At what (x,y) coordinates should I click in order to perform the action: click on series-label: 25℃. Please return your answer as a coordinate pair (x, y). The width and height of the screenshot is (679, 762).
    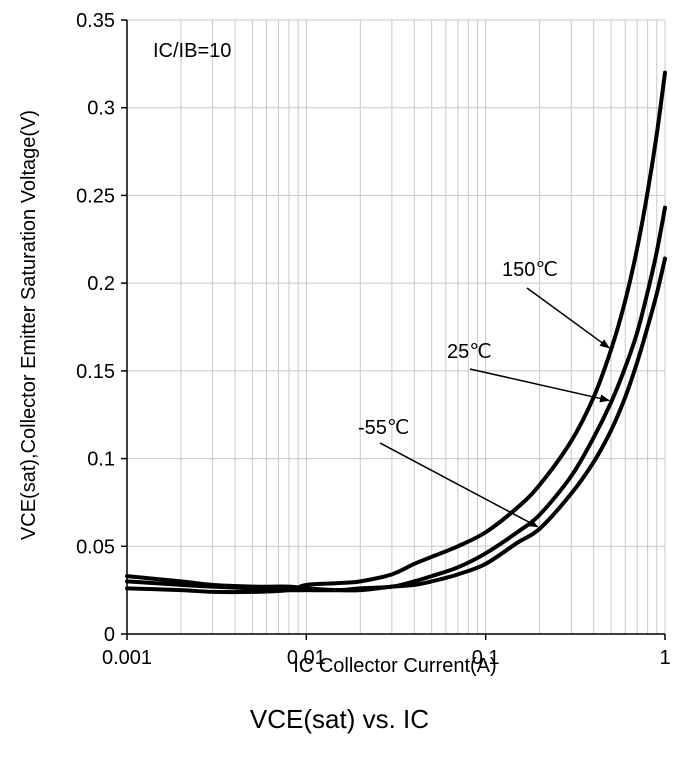
    Looking at the image, I should click on (469, 352).